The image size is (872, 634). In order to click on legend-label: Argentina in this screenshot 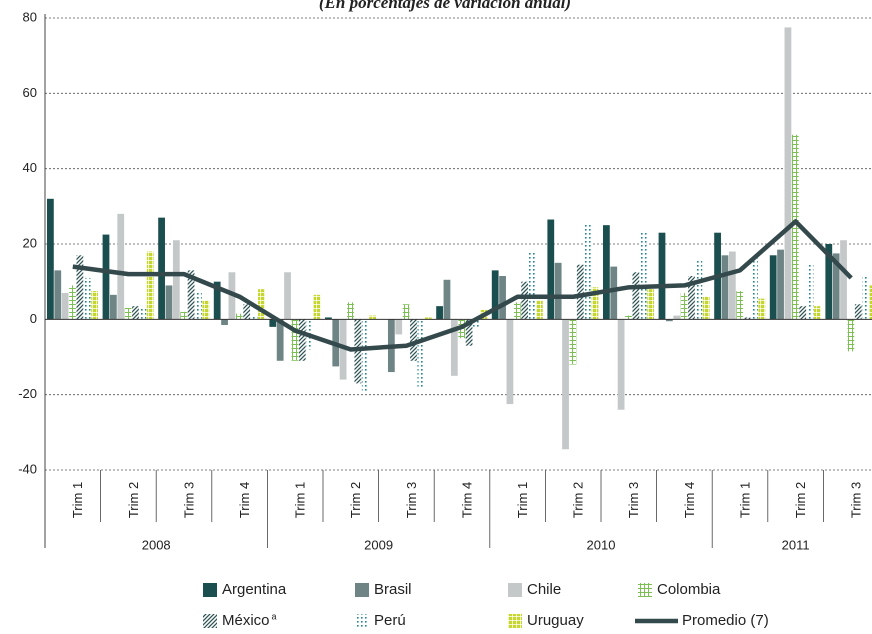, I will do `click(254, 589)`.